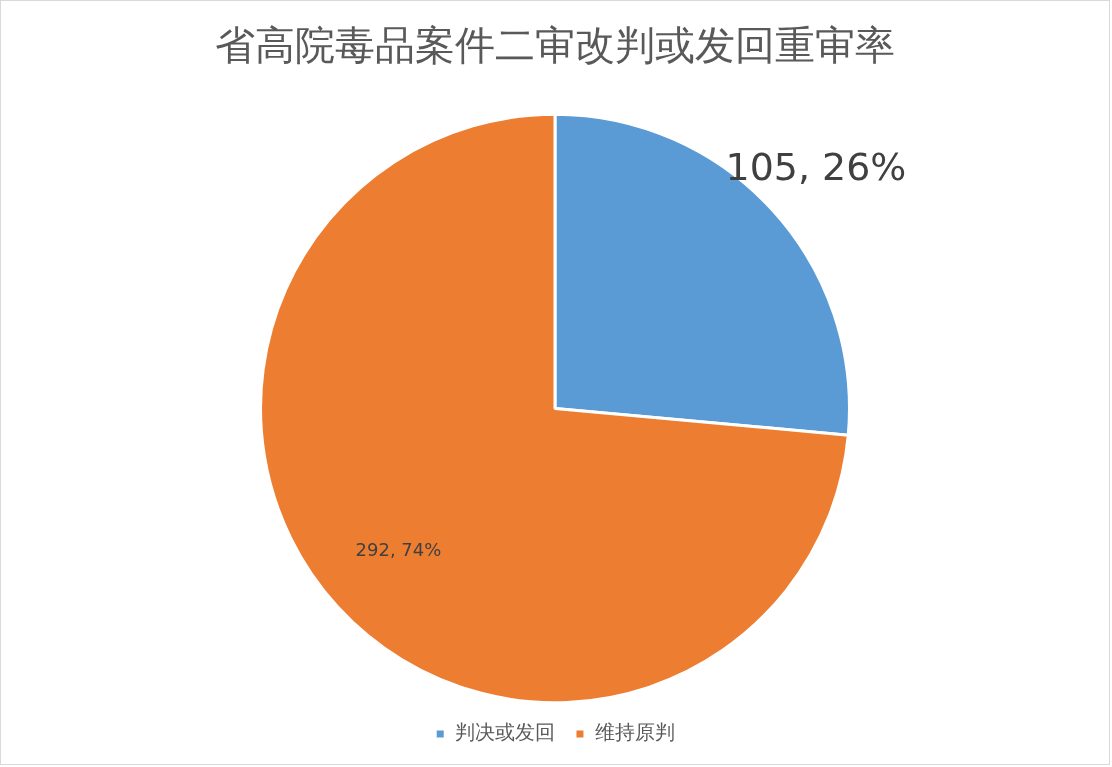  I want to click on legend-label: 维持原判, so click(634, 732).